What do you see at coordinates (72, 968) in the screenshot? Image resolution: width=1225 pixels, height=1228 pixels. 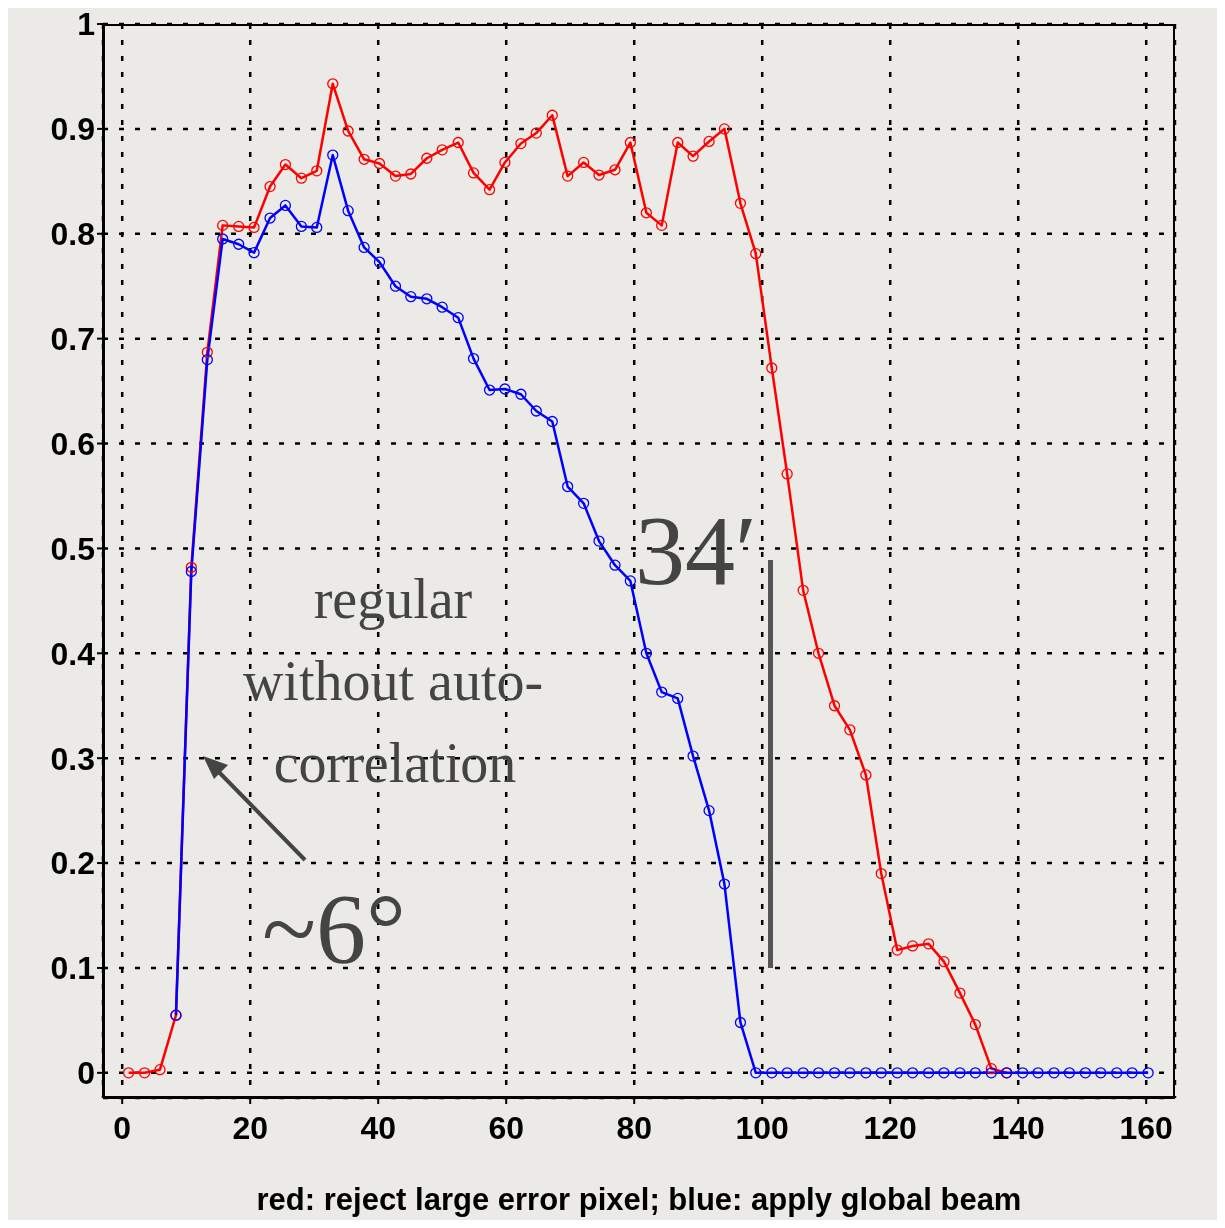 I see `y-tick-label: 0.1` at bounding box center [72, 968].